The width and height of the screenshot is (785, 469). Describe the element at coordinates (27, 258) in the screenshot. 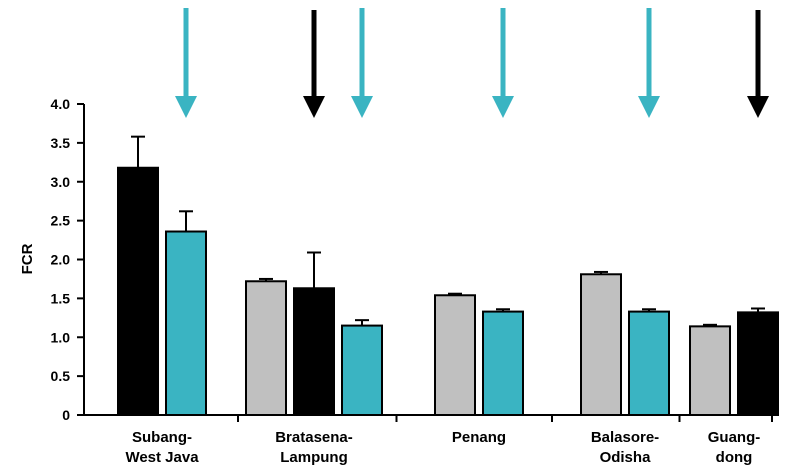

I see `y-axis-label: FCR` at that location.